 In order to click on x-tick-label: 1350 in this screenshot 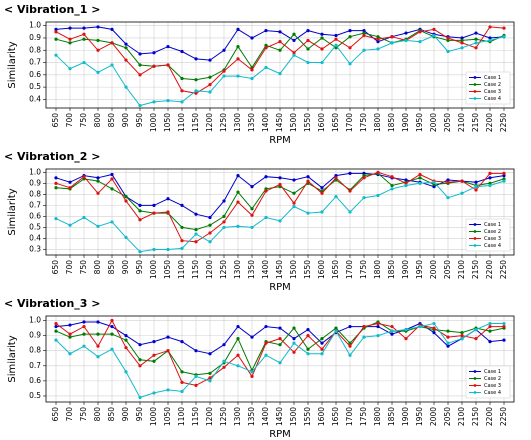, I will do `click(251, 269)`.